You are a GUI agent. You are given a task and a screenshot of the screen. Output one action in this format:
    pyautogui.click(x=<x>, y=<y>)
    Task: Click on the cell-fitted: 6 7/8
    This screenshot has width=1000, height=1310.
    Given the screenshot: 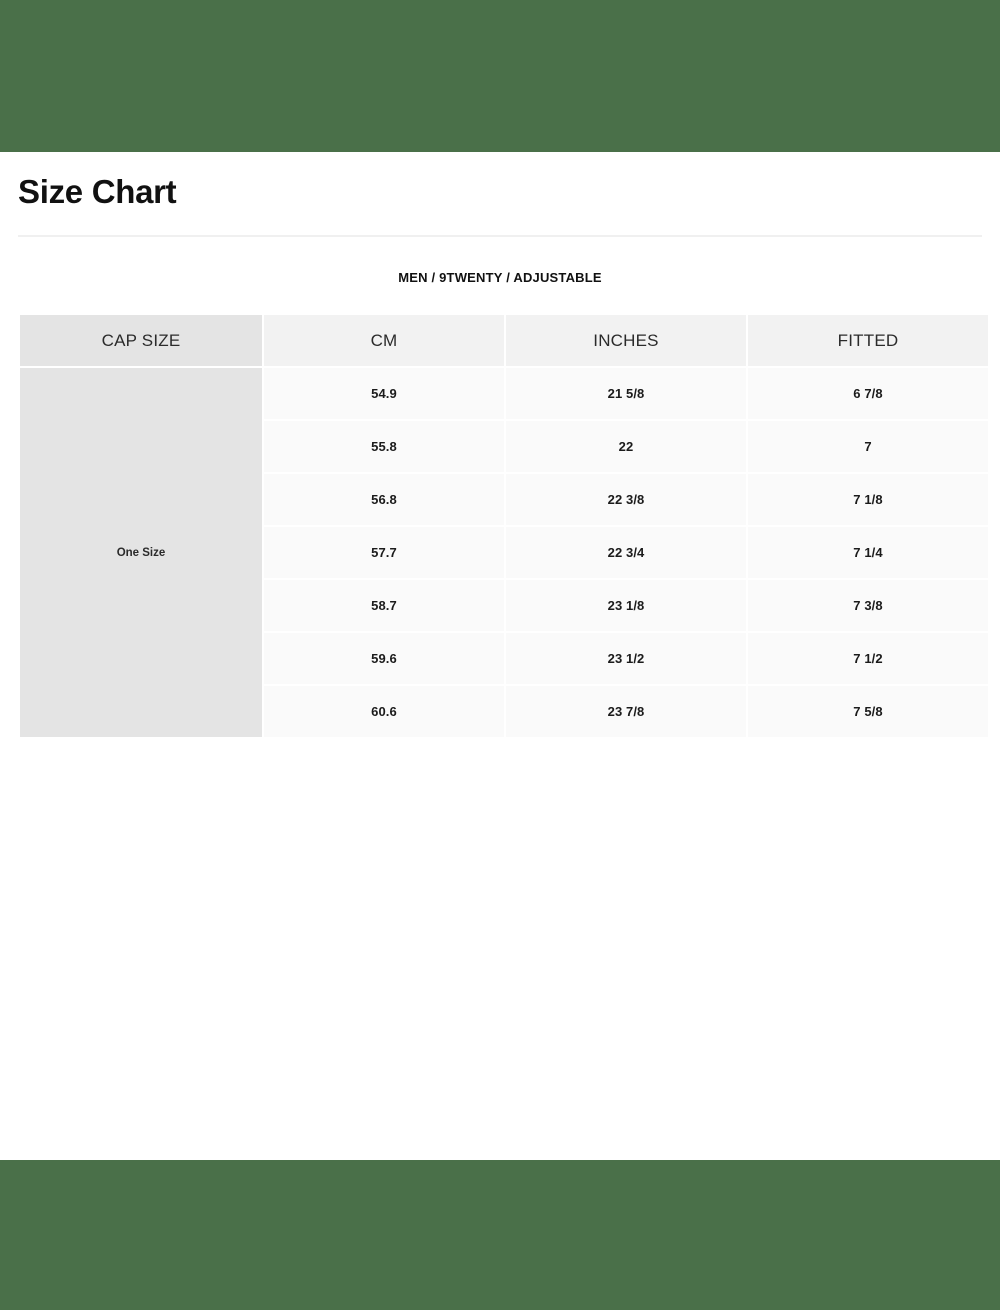 What is the action you would take?
    pyautogui.click(x=868, y=393)
    